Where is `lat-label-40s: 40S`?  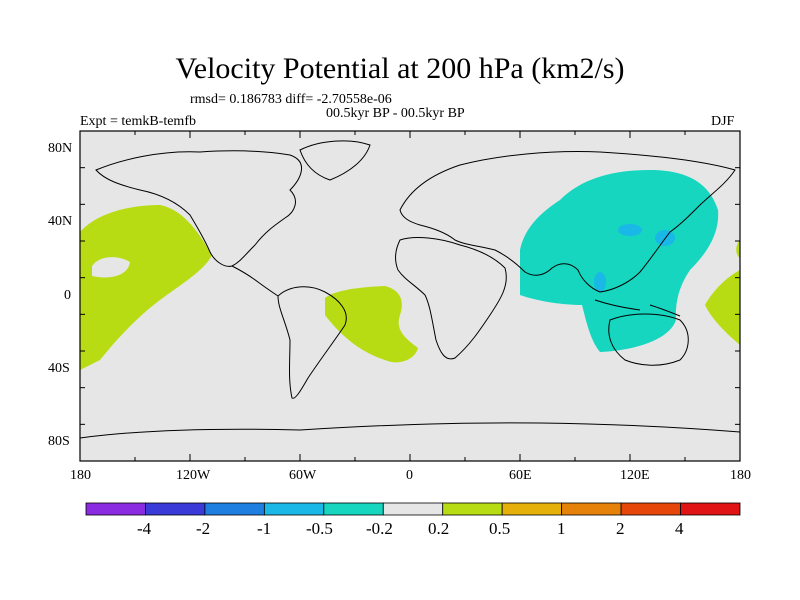
lat-label-40s: 40S is located at coordinates (59, 368).